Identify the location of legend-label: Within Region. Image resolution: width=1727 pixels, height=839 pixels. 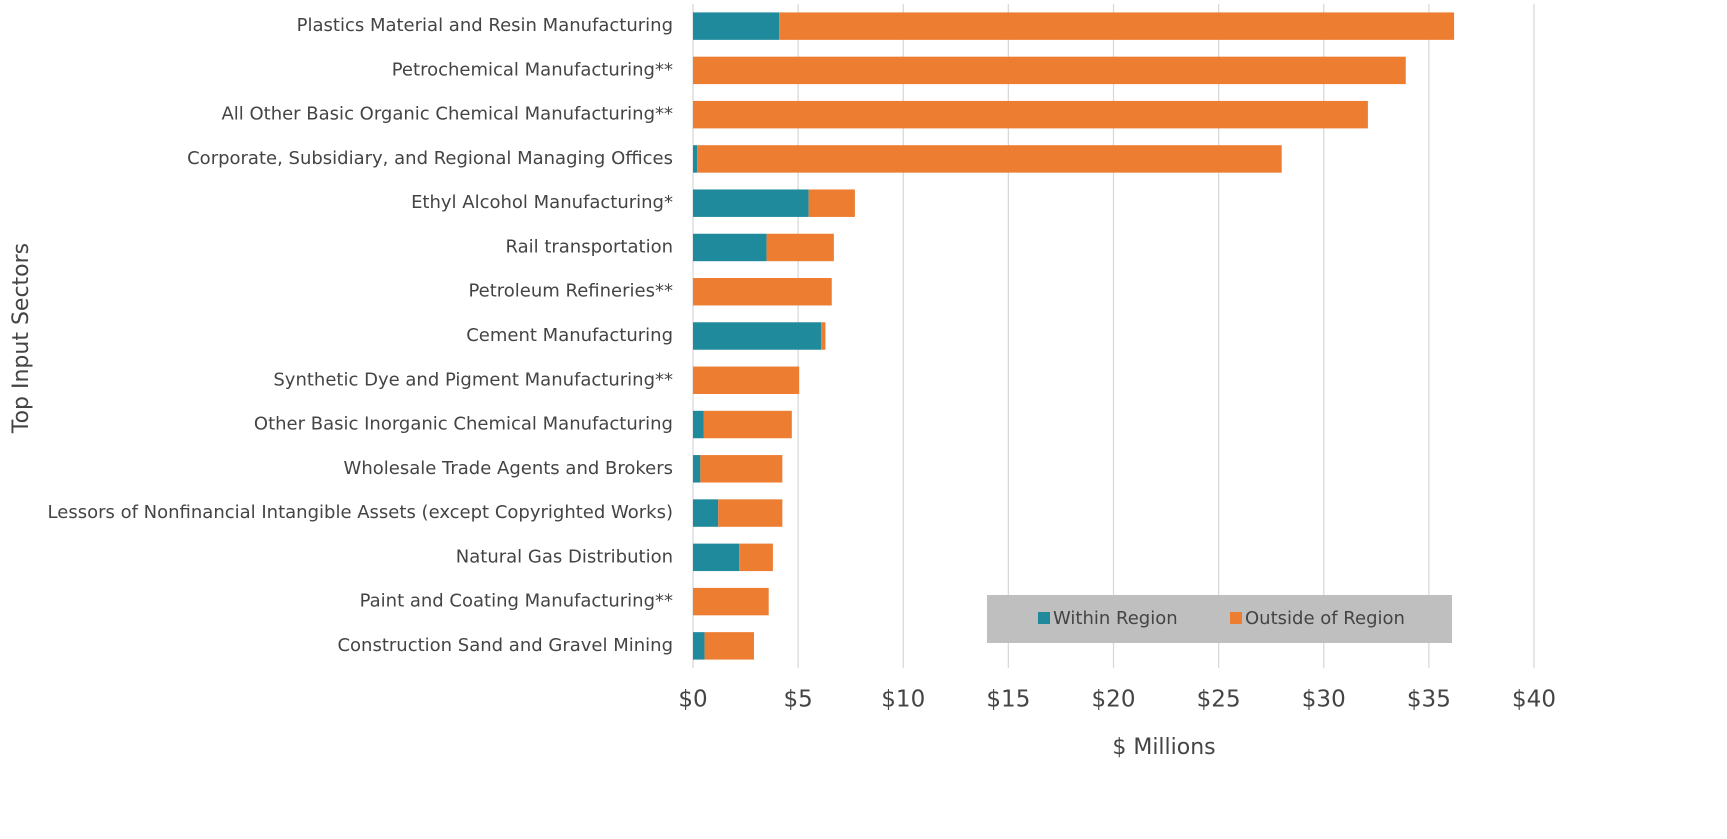
(1115, 618).